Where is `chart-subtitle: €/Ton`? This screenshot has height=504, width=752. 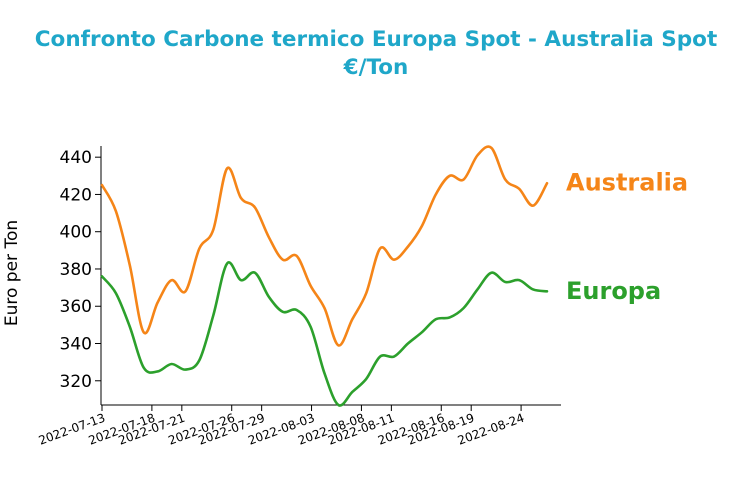
chart-subtitle: €/Ton is located at coordinates (376, 67).